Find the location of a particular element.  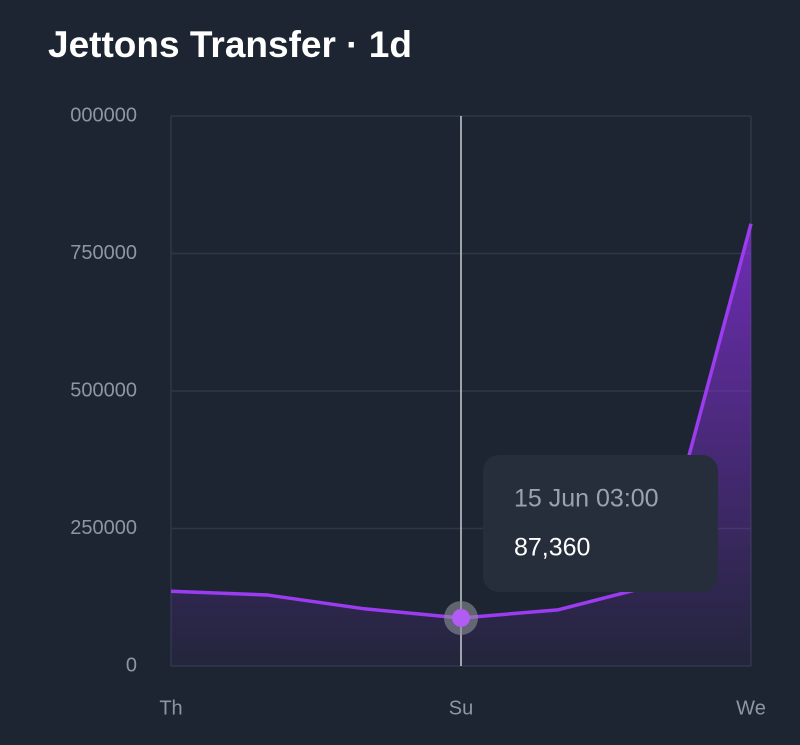

x-tick-label: Su is located at coordinates (461, 708).